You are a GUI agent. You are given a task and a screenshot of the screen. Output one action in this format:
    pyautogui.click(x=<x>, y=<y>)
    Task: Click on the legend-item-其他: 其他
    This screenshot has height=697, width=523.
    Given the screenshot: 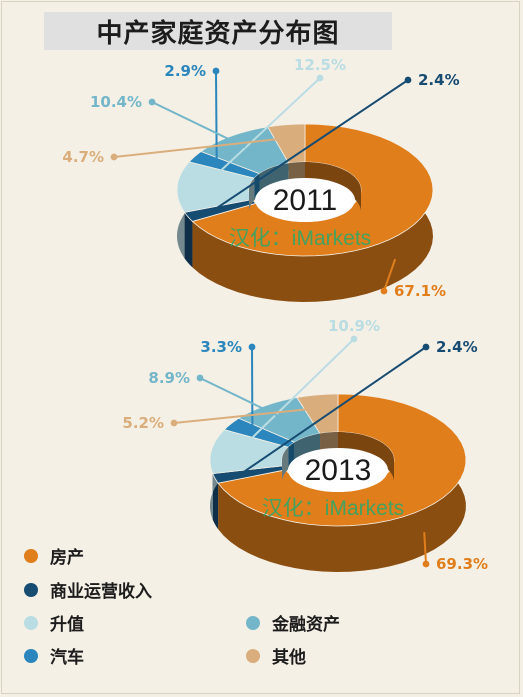 What is the action you would take?
    pyautogui.click(x=276, y=655)
    